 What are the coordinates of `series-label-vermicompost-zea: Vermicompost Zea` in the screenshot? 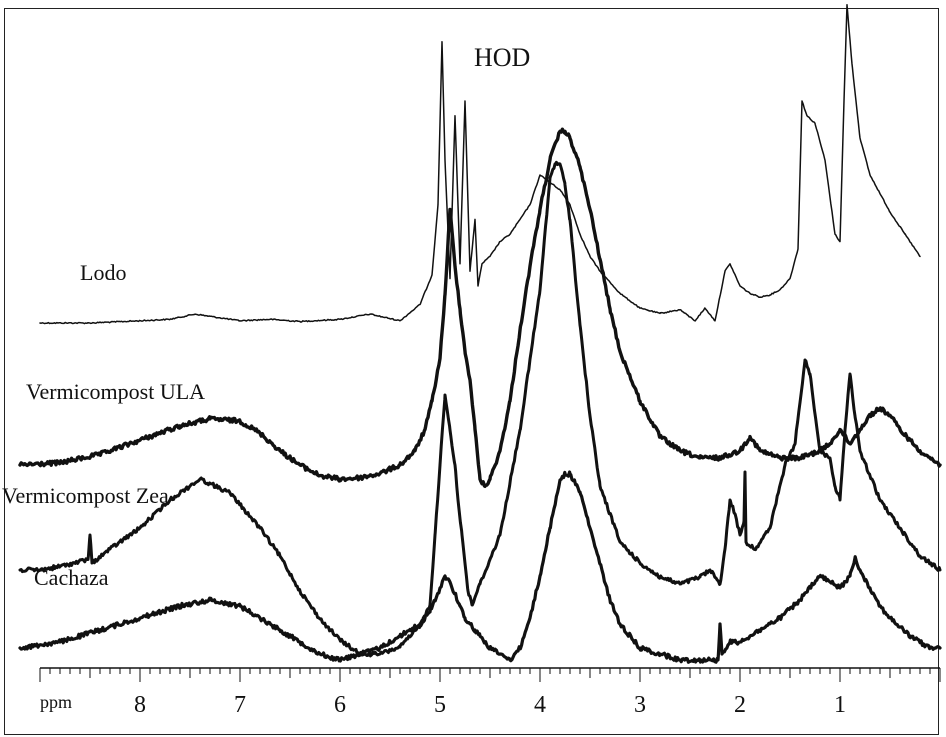 It's located at (85, 495).